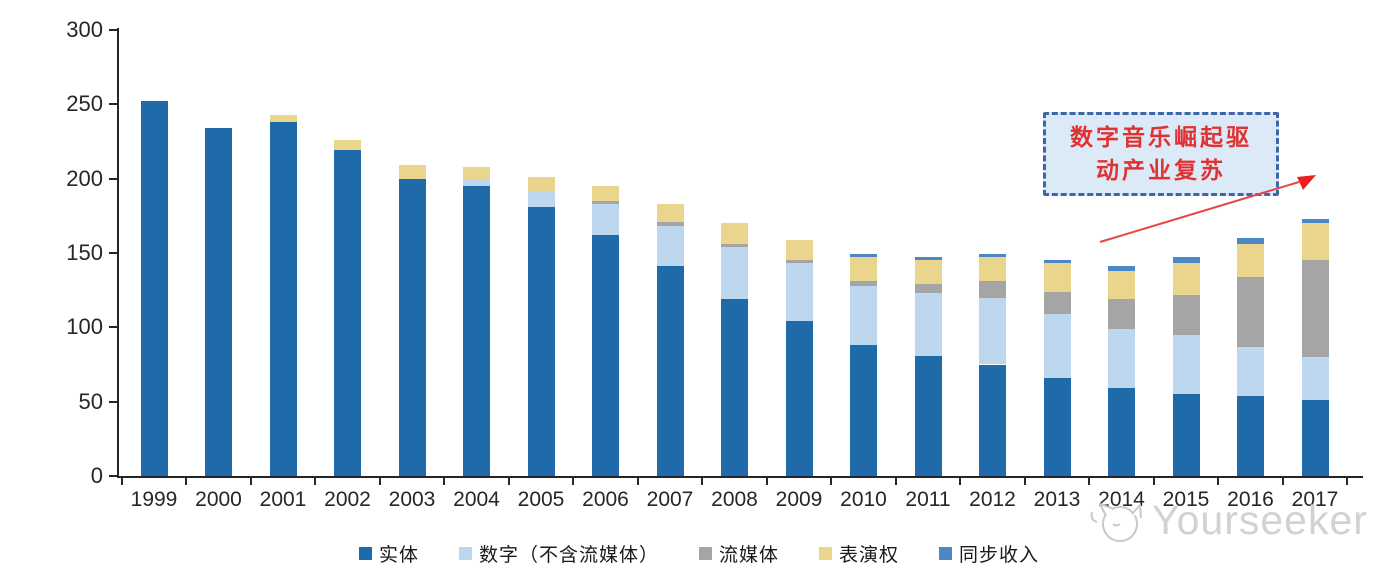  Describe the element at coordinates (84, 327) in the screenshot. I see `y-axis-label: 100` at that location.